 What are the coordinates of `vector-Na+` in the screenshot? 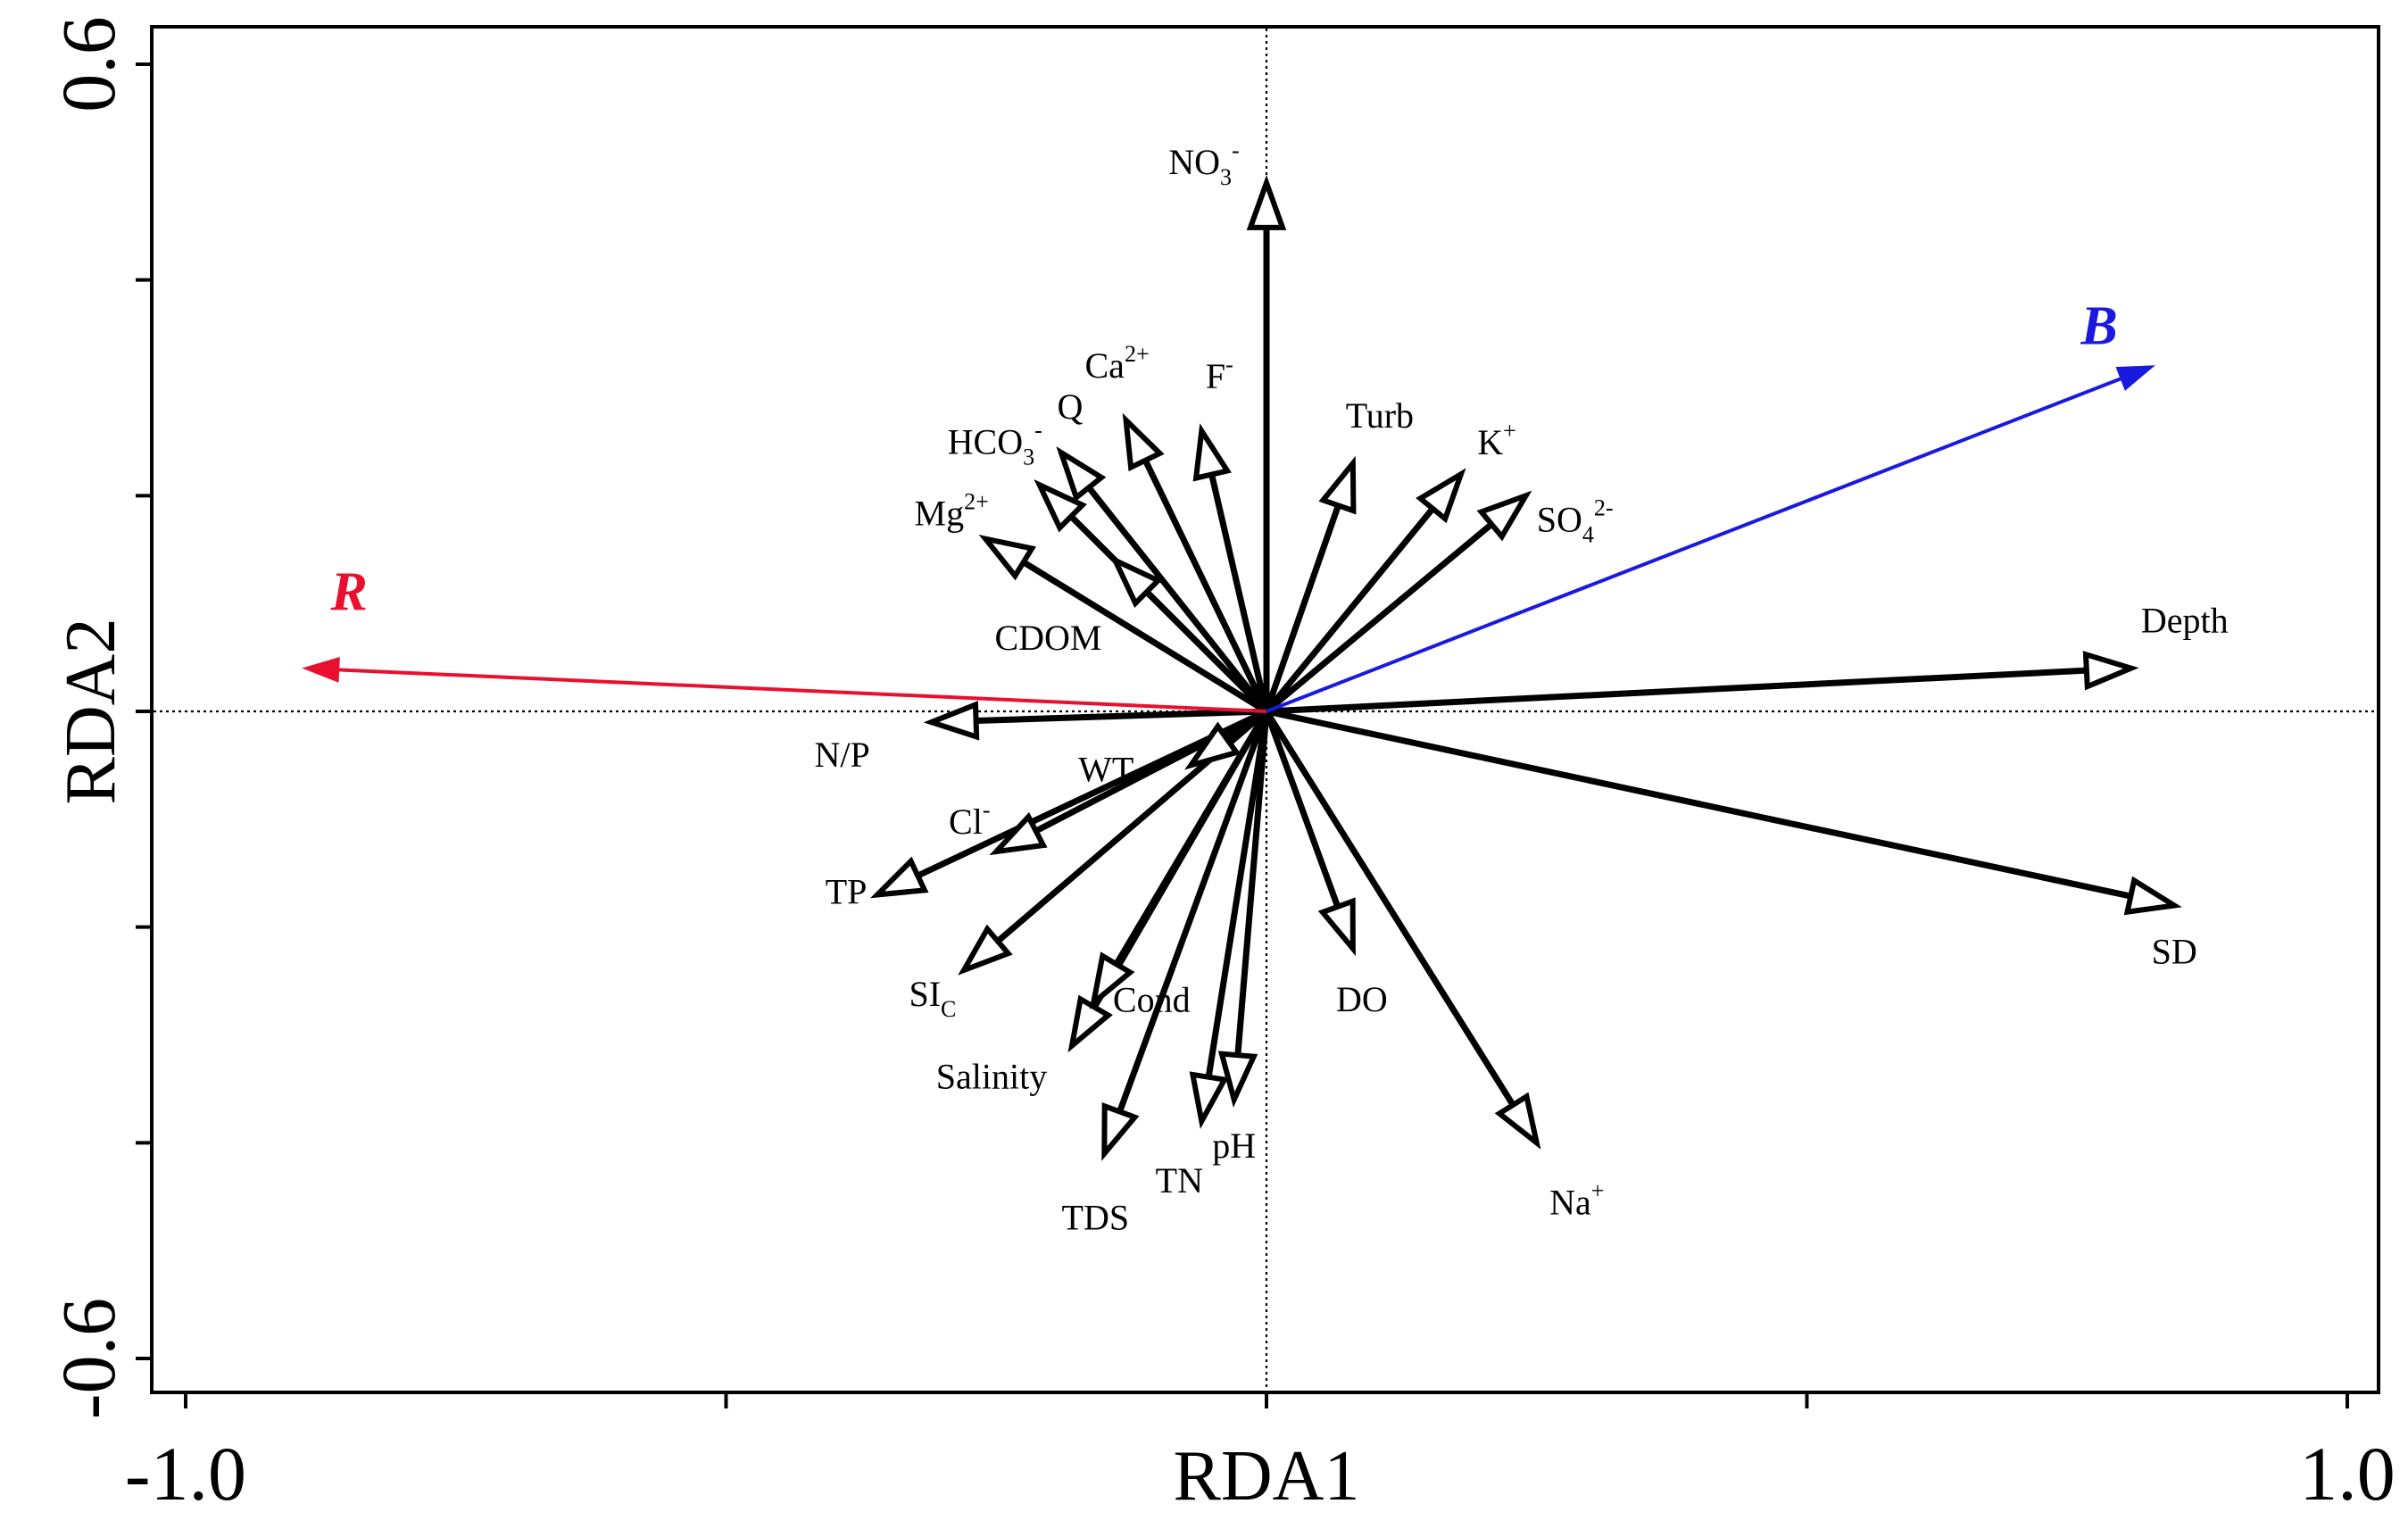 It's located at (1402, 929).